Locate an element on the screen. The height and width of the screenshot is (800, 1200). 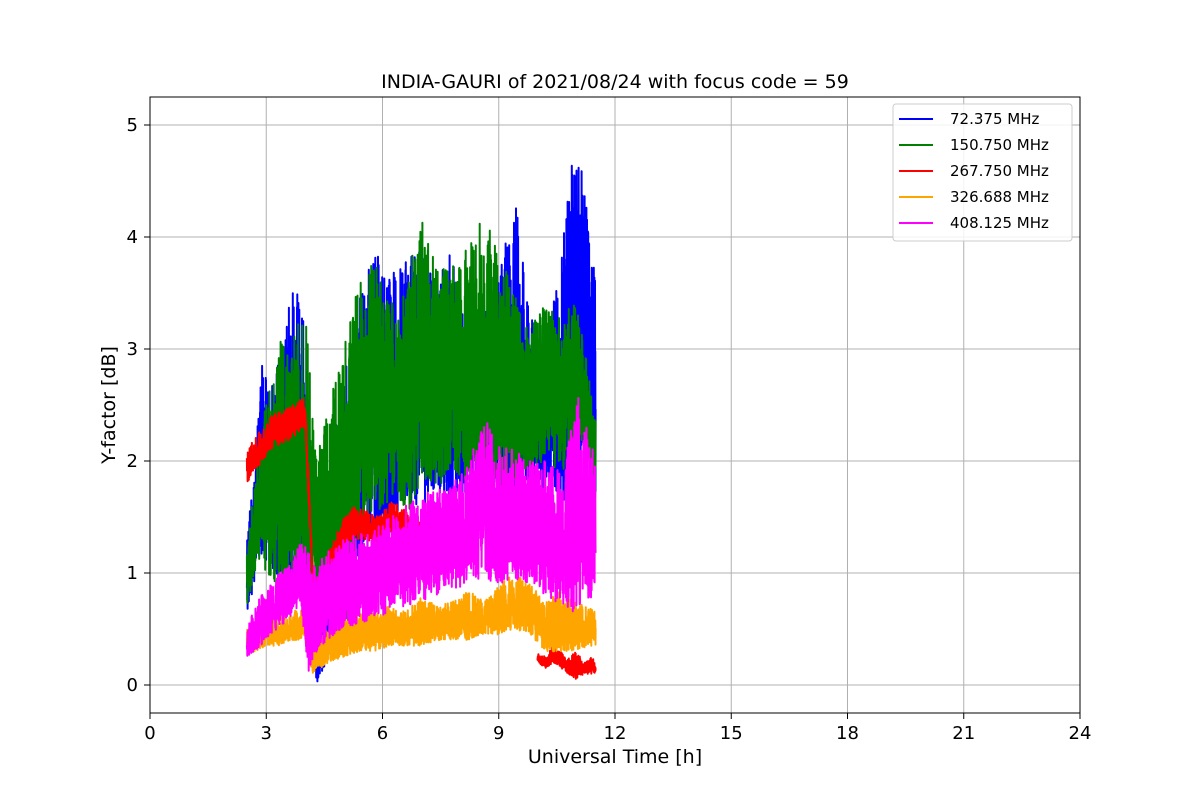
x-tick-label: 18 is located at coordinates (847, 733).